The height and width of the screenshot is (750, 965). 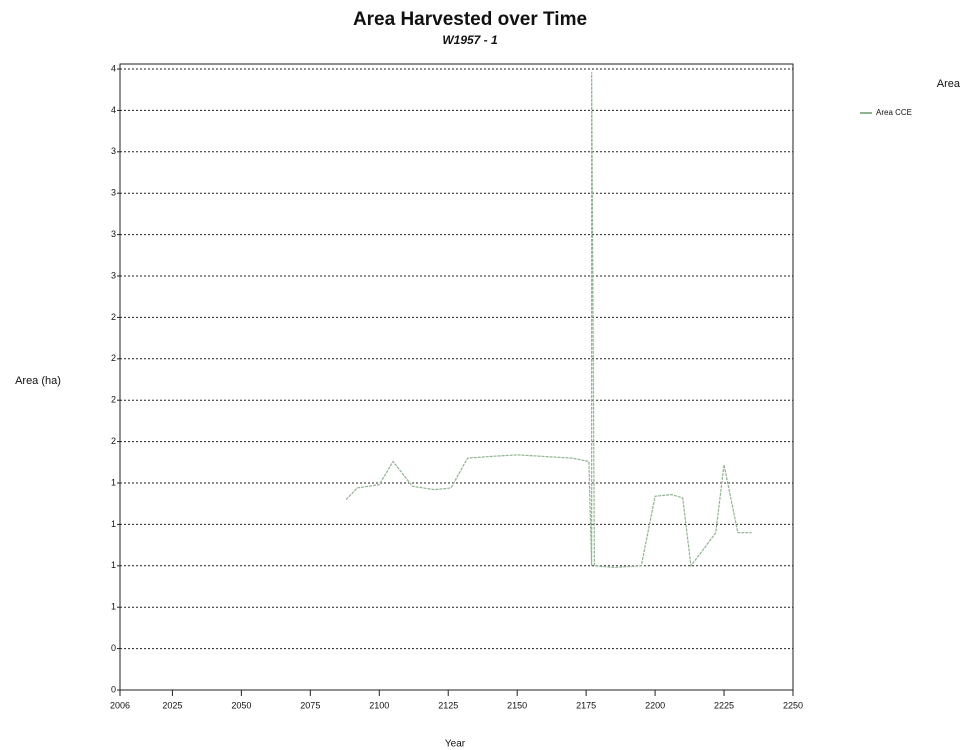 What do you see at coordinates (120, 705) in the screenshot?
I see `x-tick-label: 2006` at bounding box center [120, 705].